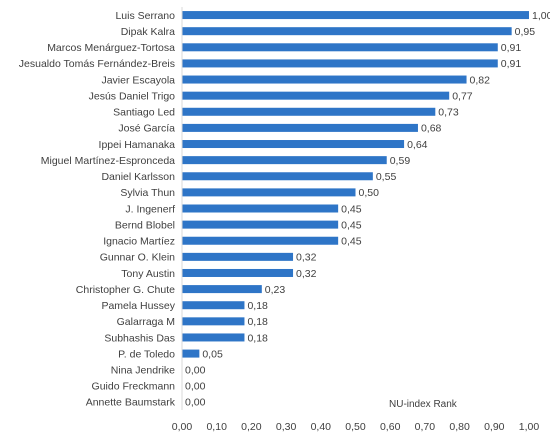 The width and height of the screenshot is (550, 436). Describe the element at coordinates (139, 242) in the screenshot. I see `category-label: Ignacio Martíez` at that location.